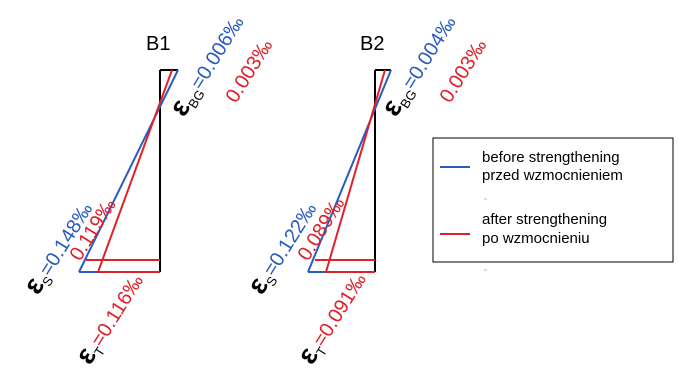 The width and height of the screenshot is (680, 373). Describe the element at coordinates (552, 175) in the screenshot. I see `legend-before-line2: przed wzmocnieniem` at that location.